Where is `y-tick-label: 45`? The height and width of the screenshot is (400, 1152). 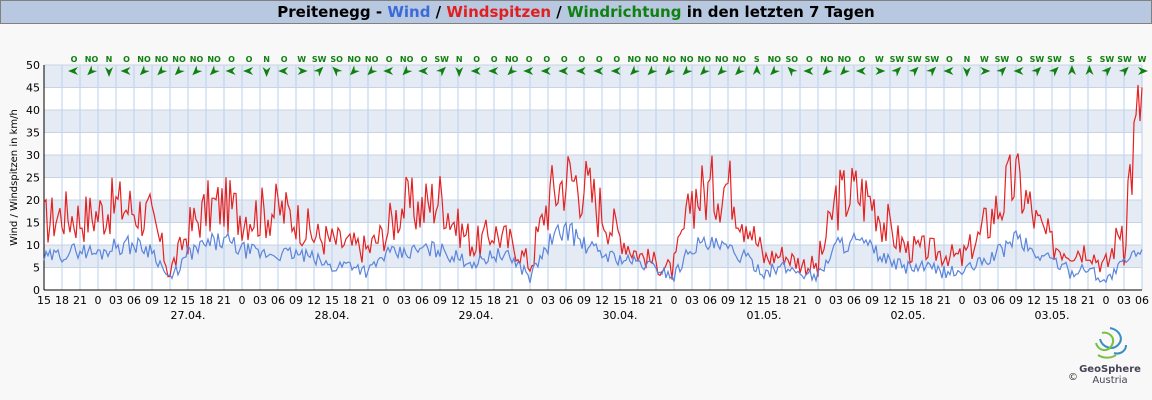 y-tick-label: 45 is located at coordinates (33, 88).